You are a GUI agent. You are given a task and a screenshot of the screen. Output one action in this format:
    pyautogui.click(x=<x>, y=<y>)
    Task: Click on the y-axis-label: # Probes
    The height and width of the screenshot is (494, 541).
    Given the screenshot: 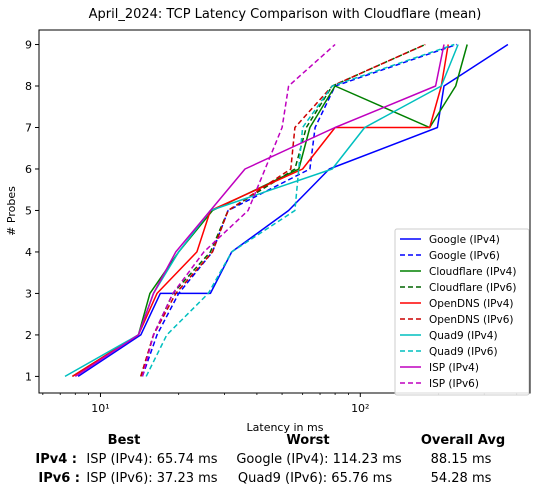 What is the action you would take?
    pyautogui.click(x=11, y=211)
    